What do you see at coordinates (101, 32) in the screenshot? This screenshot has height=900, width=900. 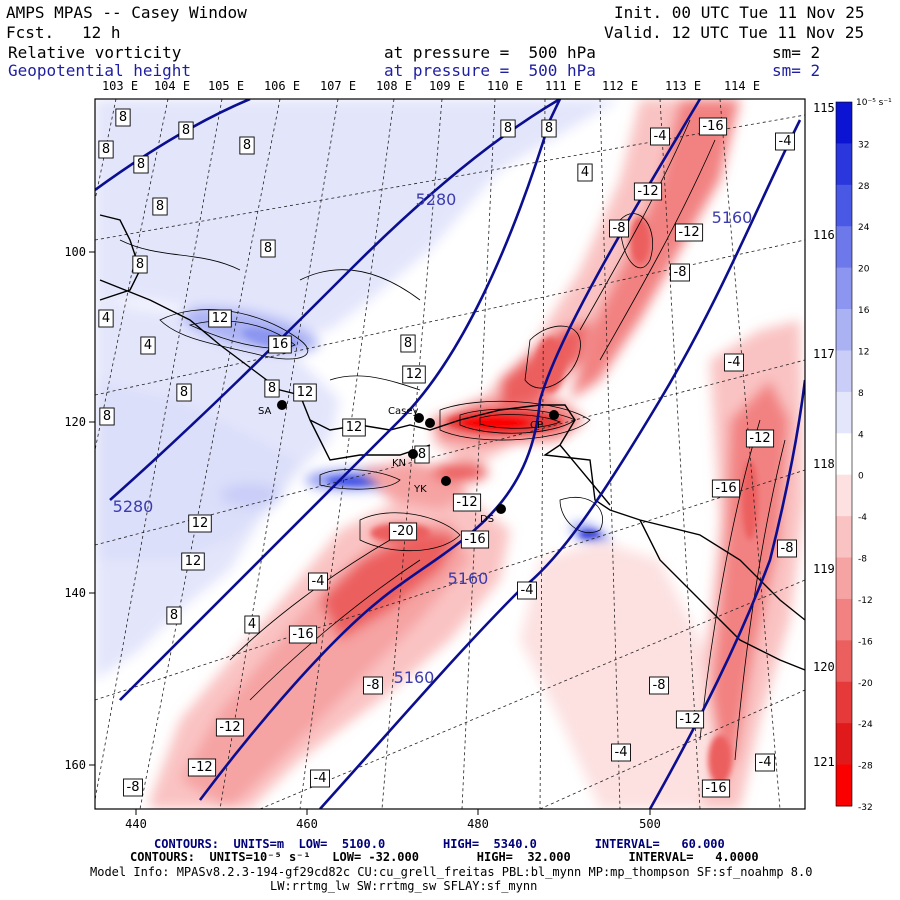 I see `forecast-value: 12 h` at bounding box center [101, 32].